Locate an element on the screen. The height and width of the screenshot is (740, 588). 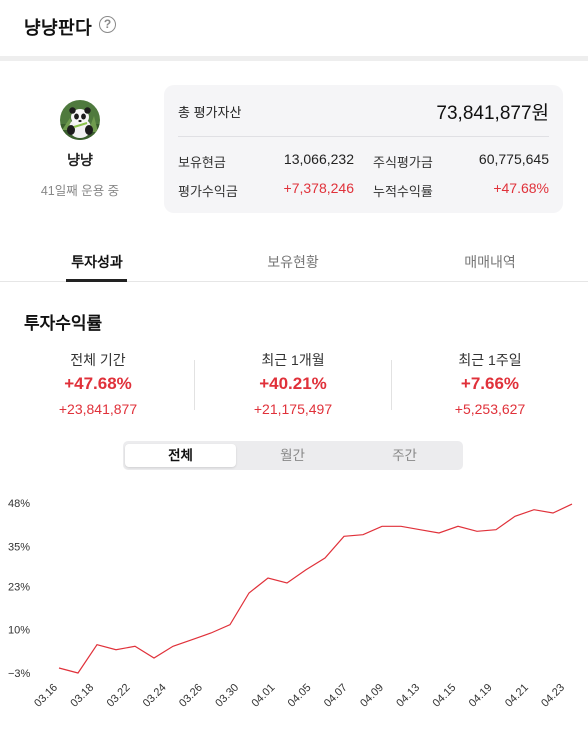
stat-amount: +5,253,627 is located at coordinates (490, 409).